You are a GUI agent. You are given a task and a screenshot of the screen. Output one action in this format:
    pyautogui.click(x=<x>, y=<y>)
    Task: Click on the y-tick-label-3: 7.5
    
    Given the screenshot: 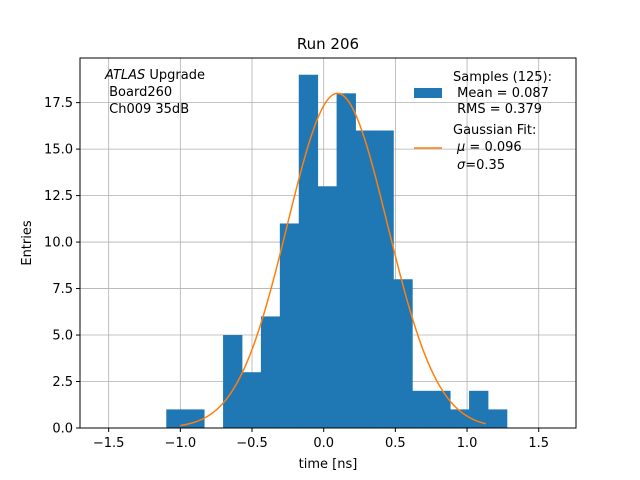 What is the action you would take?
    pyautogui.click(x=62, y=289)
    